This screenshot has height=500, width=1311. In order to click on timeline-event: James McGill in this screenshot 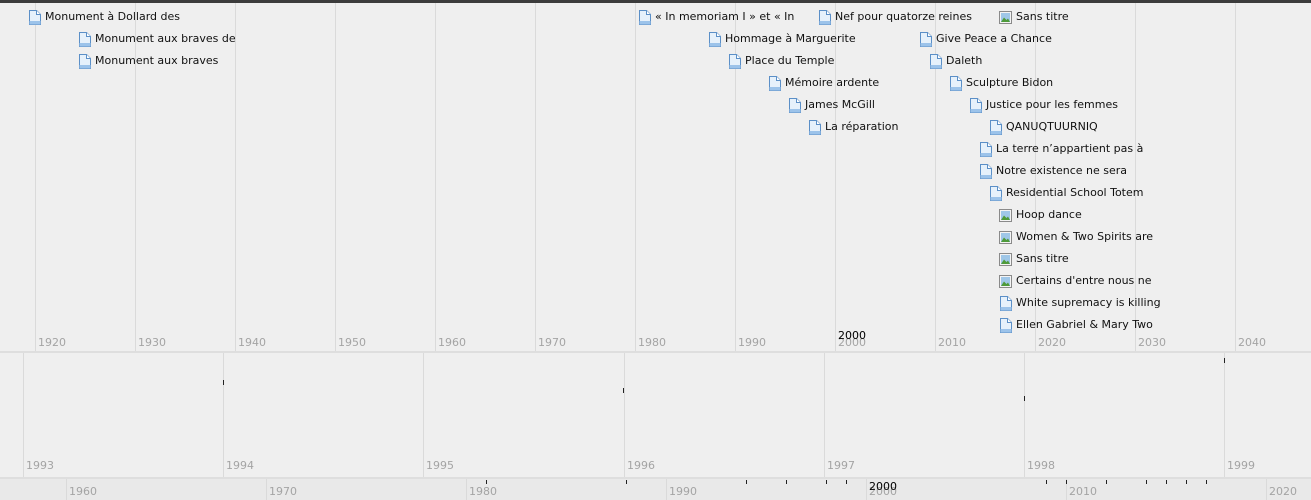, I will do `click(831, 105)`.